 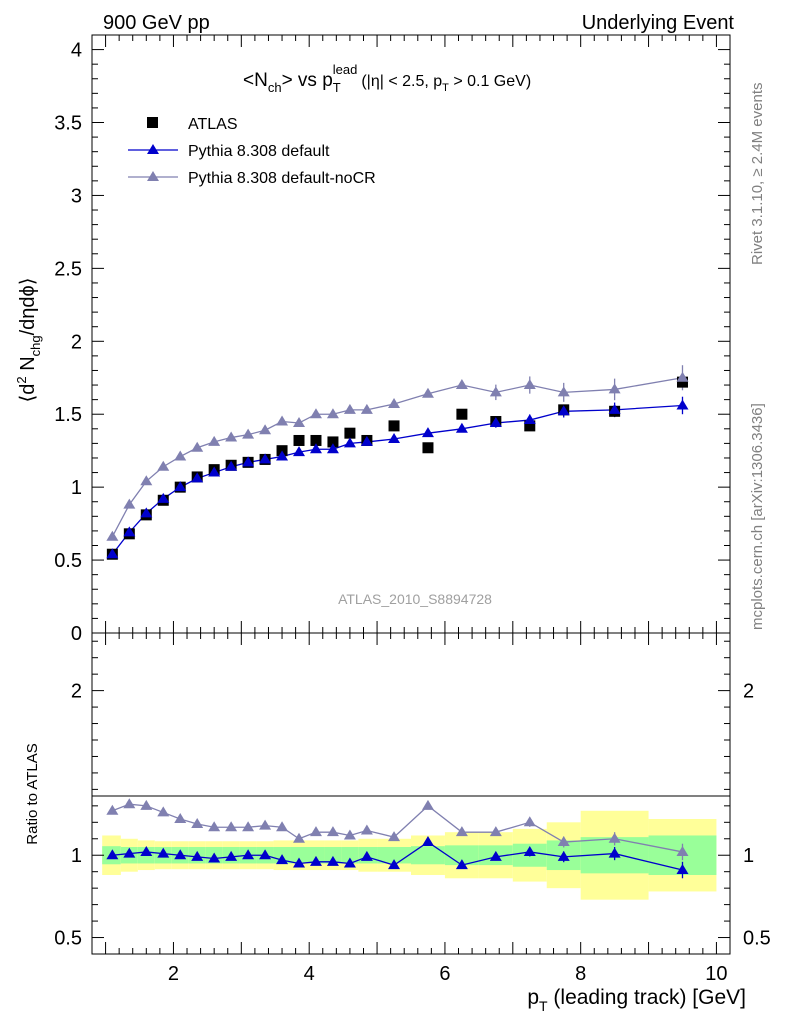 What do you see at coordinates (76, 488) in the screenshot?
I see `main-y-tick-label: 1` at bounding box center [76, 488].